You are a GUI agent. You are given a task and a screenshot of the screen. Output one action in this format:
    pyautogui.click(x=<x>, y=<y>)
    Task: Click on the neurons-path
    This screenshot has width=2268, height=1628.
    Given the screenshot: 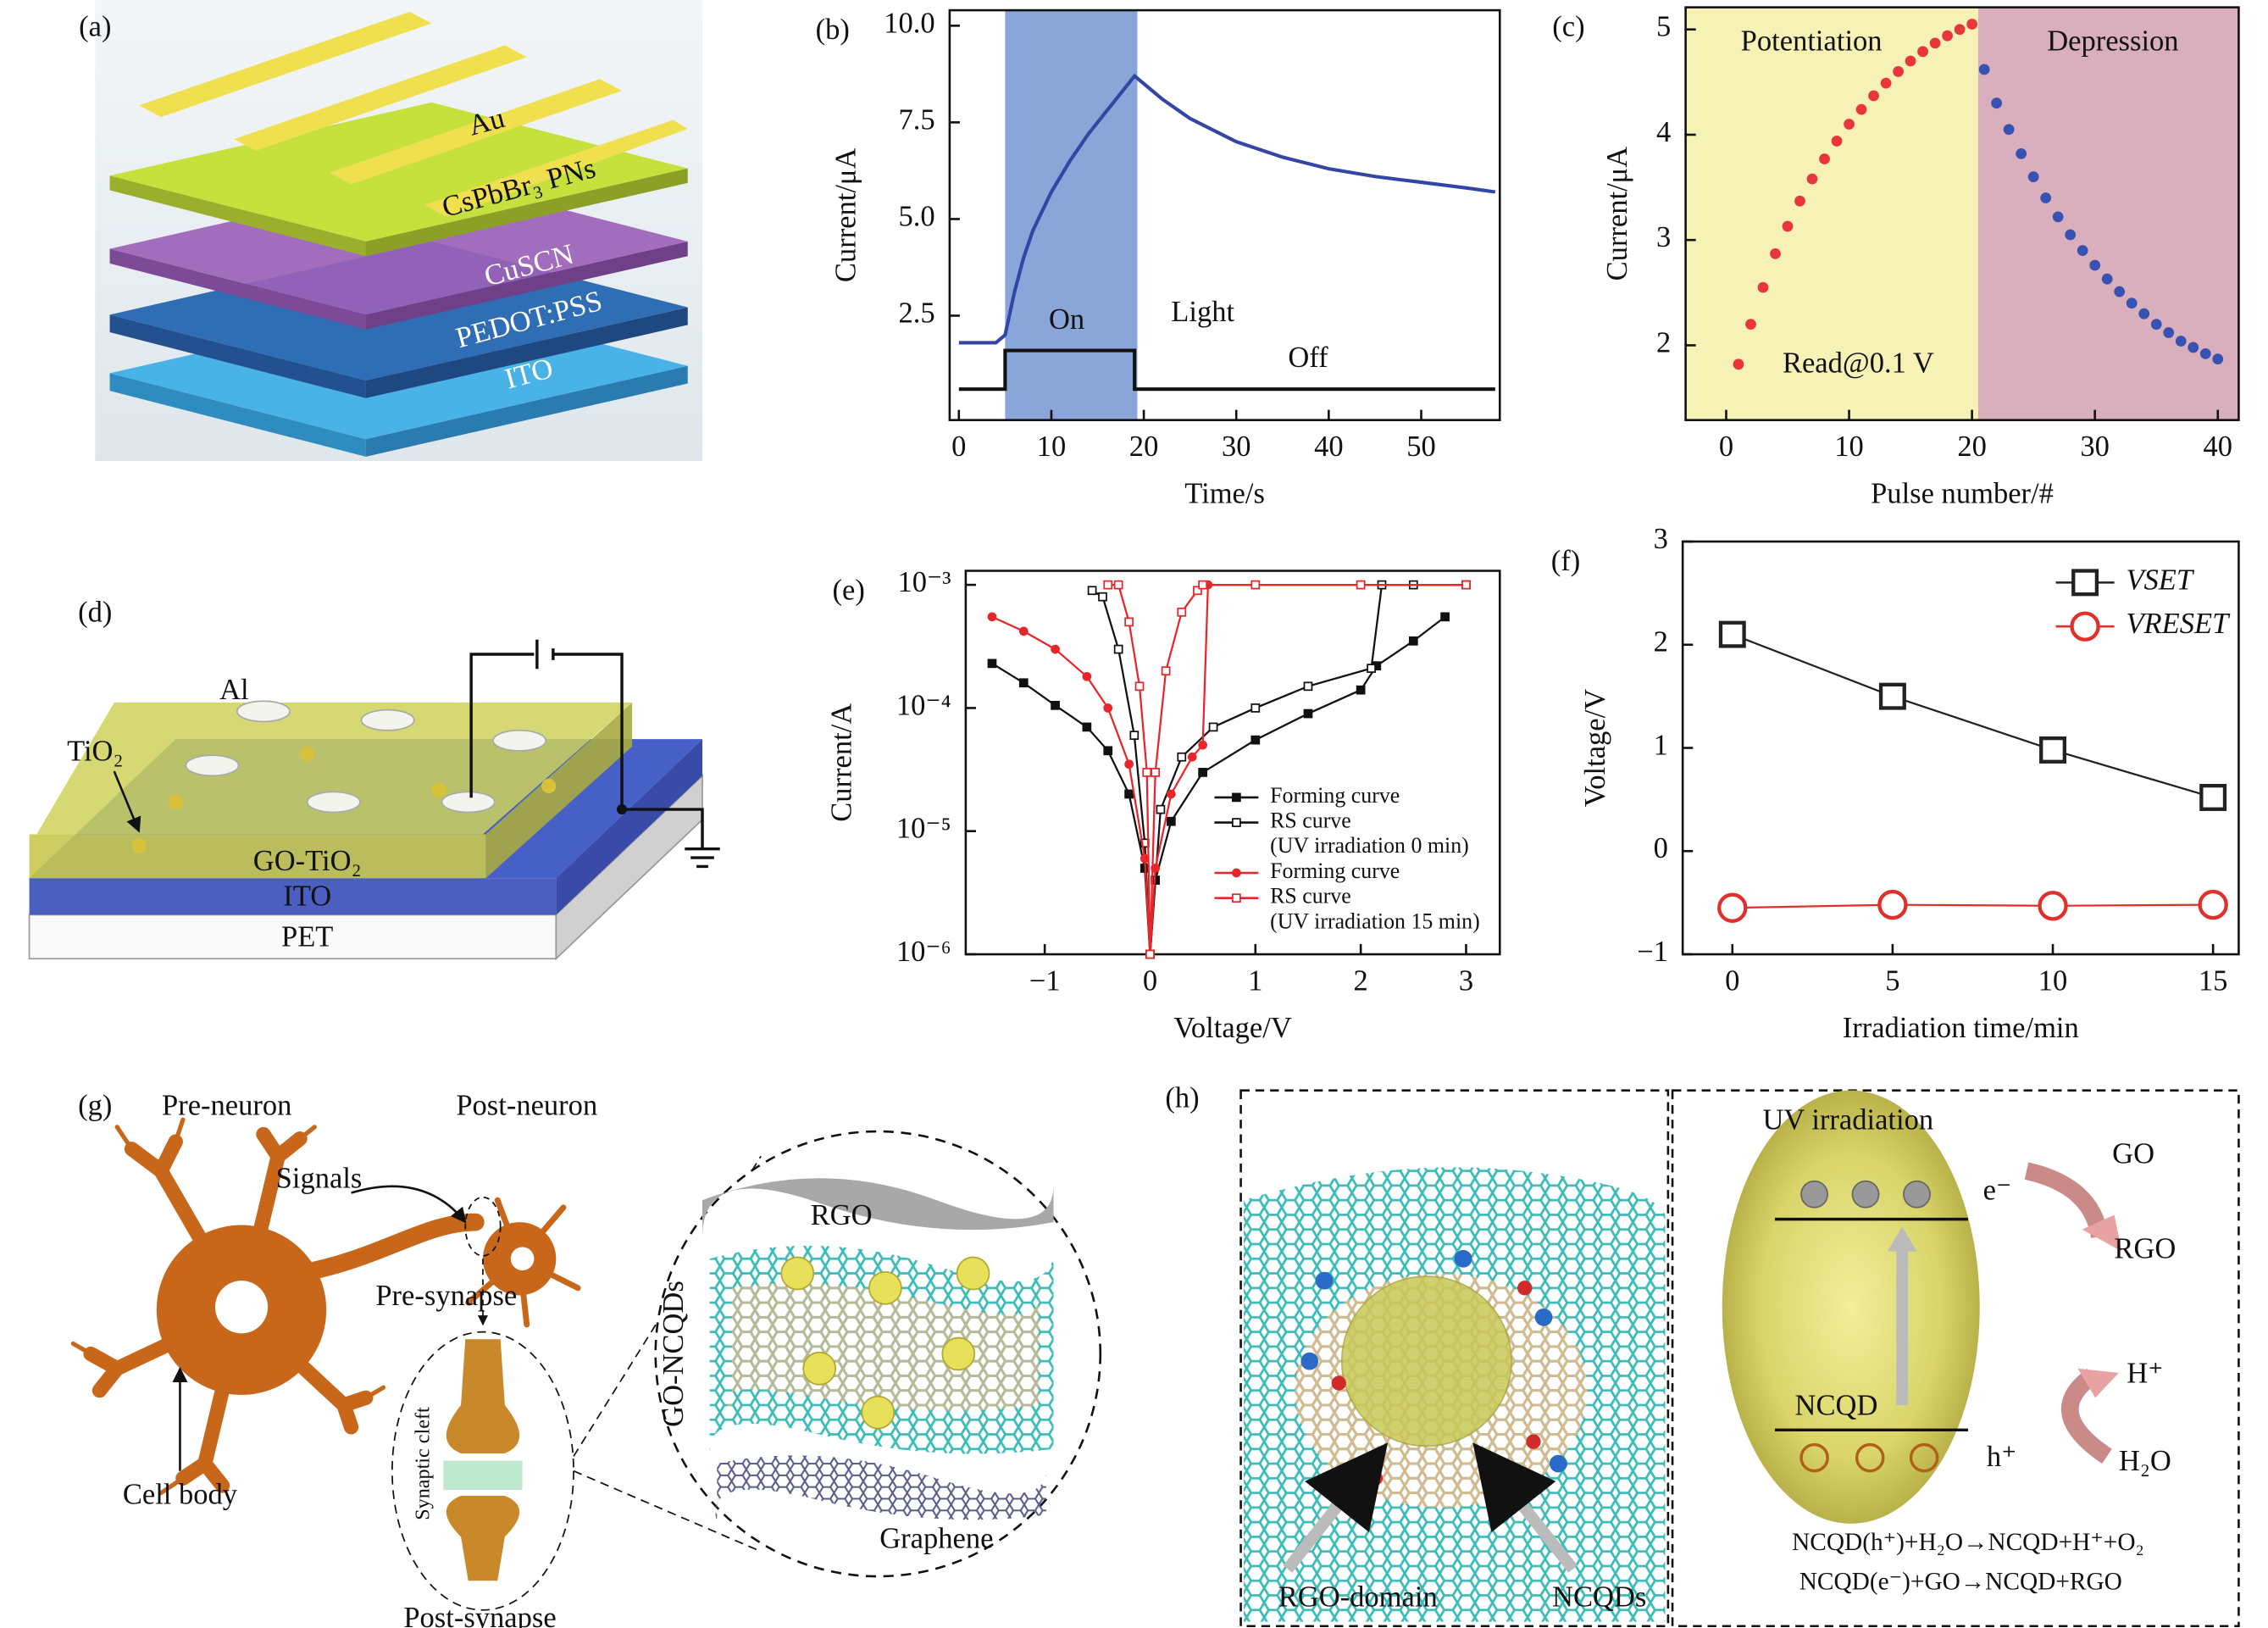 What is the action you would take?
    pyautogui.click(x=228, y=1306)
    